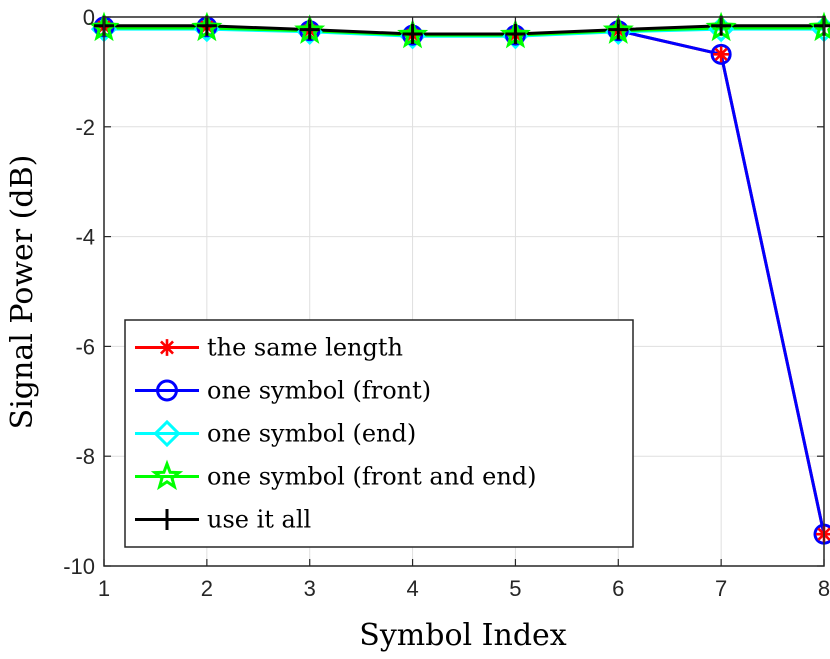  What do you see at coordinates (167, 347) in the screenshot?
I see `legend-marker-asterisk` at bounding box center [167, 347].